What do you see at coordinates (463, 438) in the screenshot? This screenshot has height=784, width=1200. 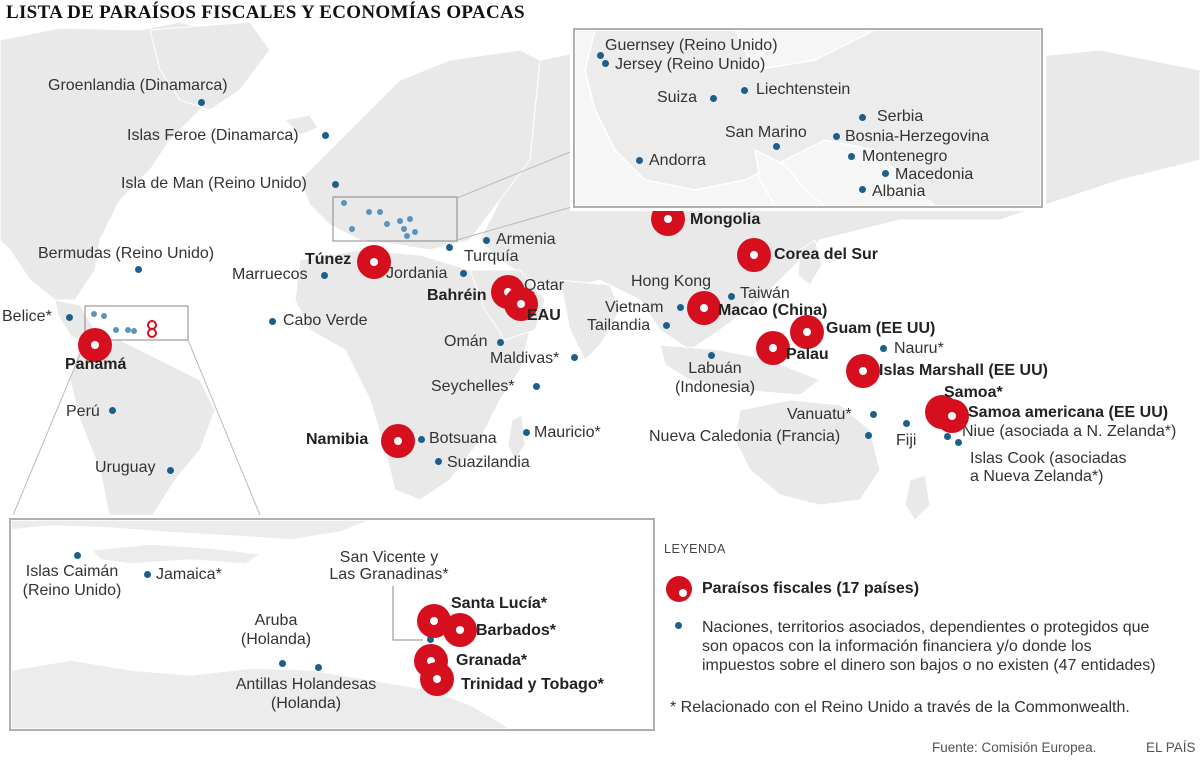 I see `label-botsuana: Botsuana` at bounding box center [463, 438].